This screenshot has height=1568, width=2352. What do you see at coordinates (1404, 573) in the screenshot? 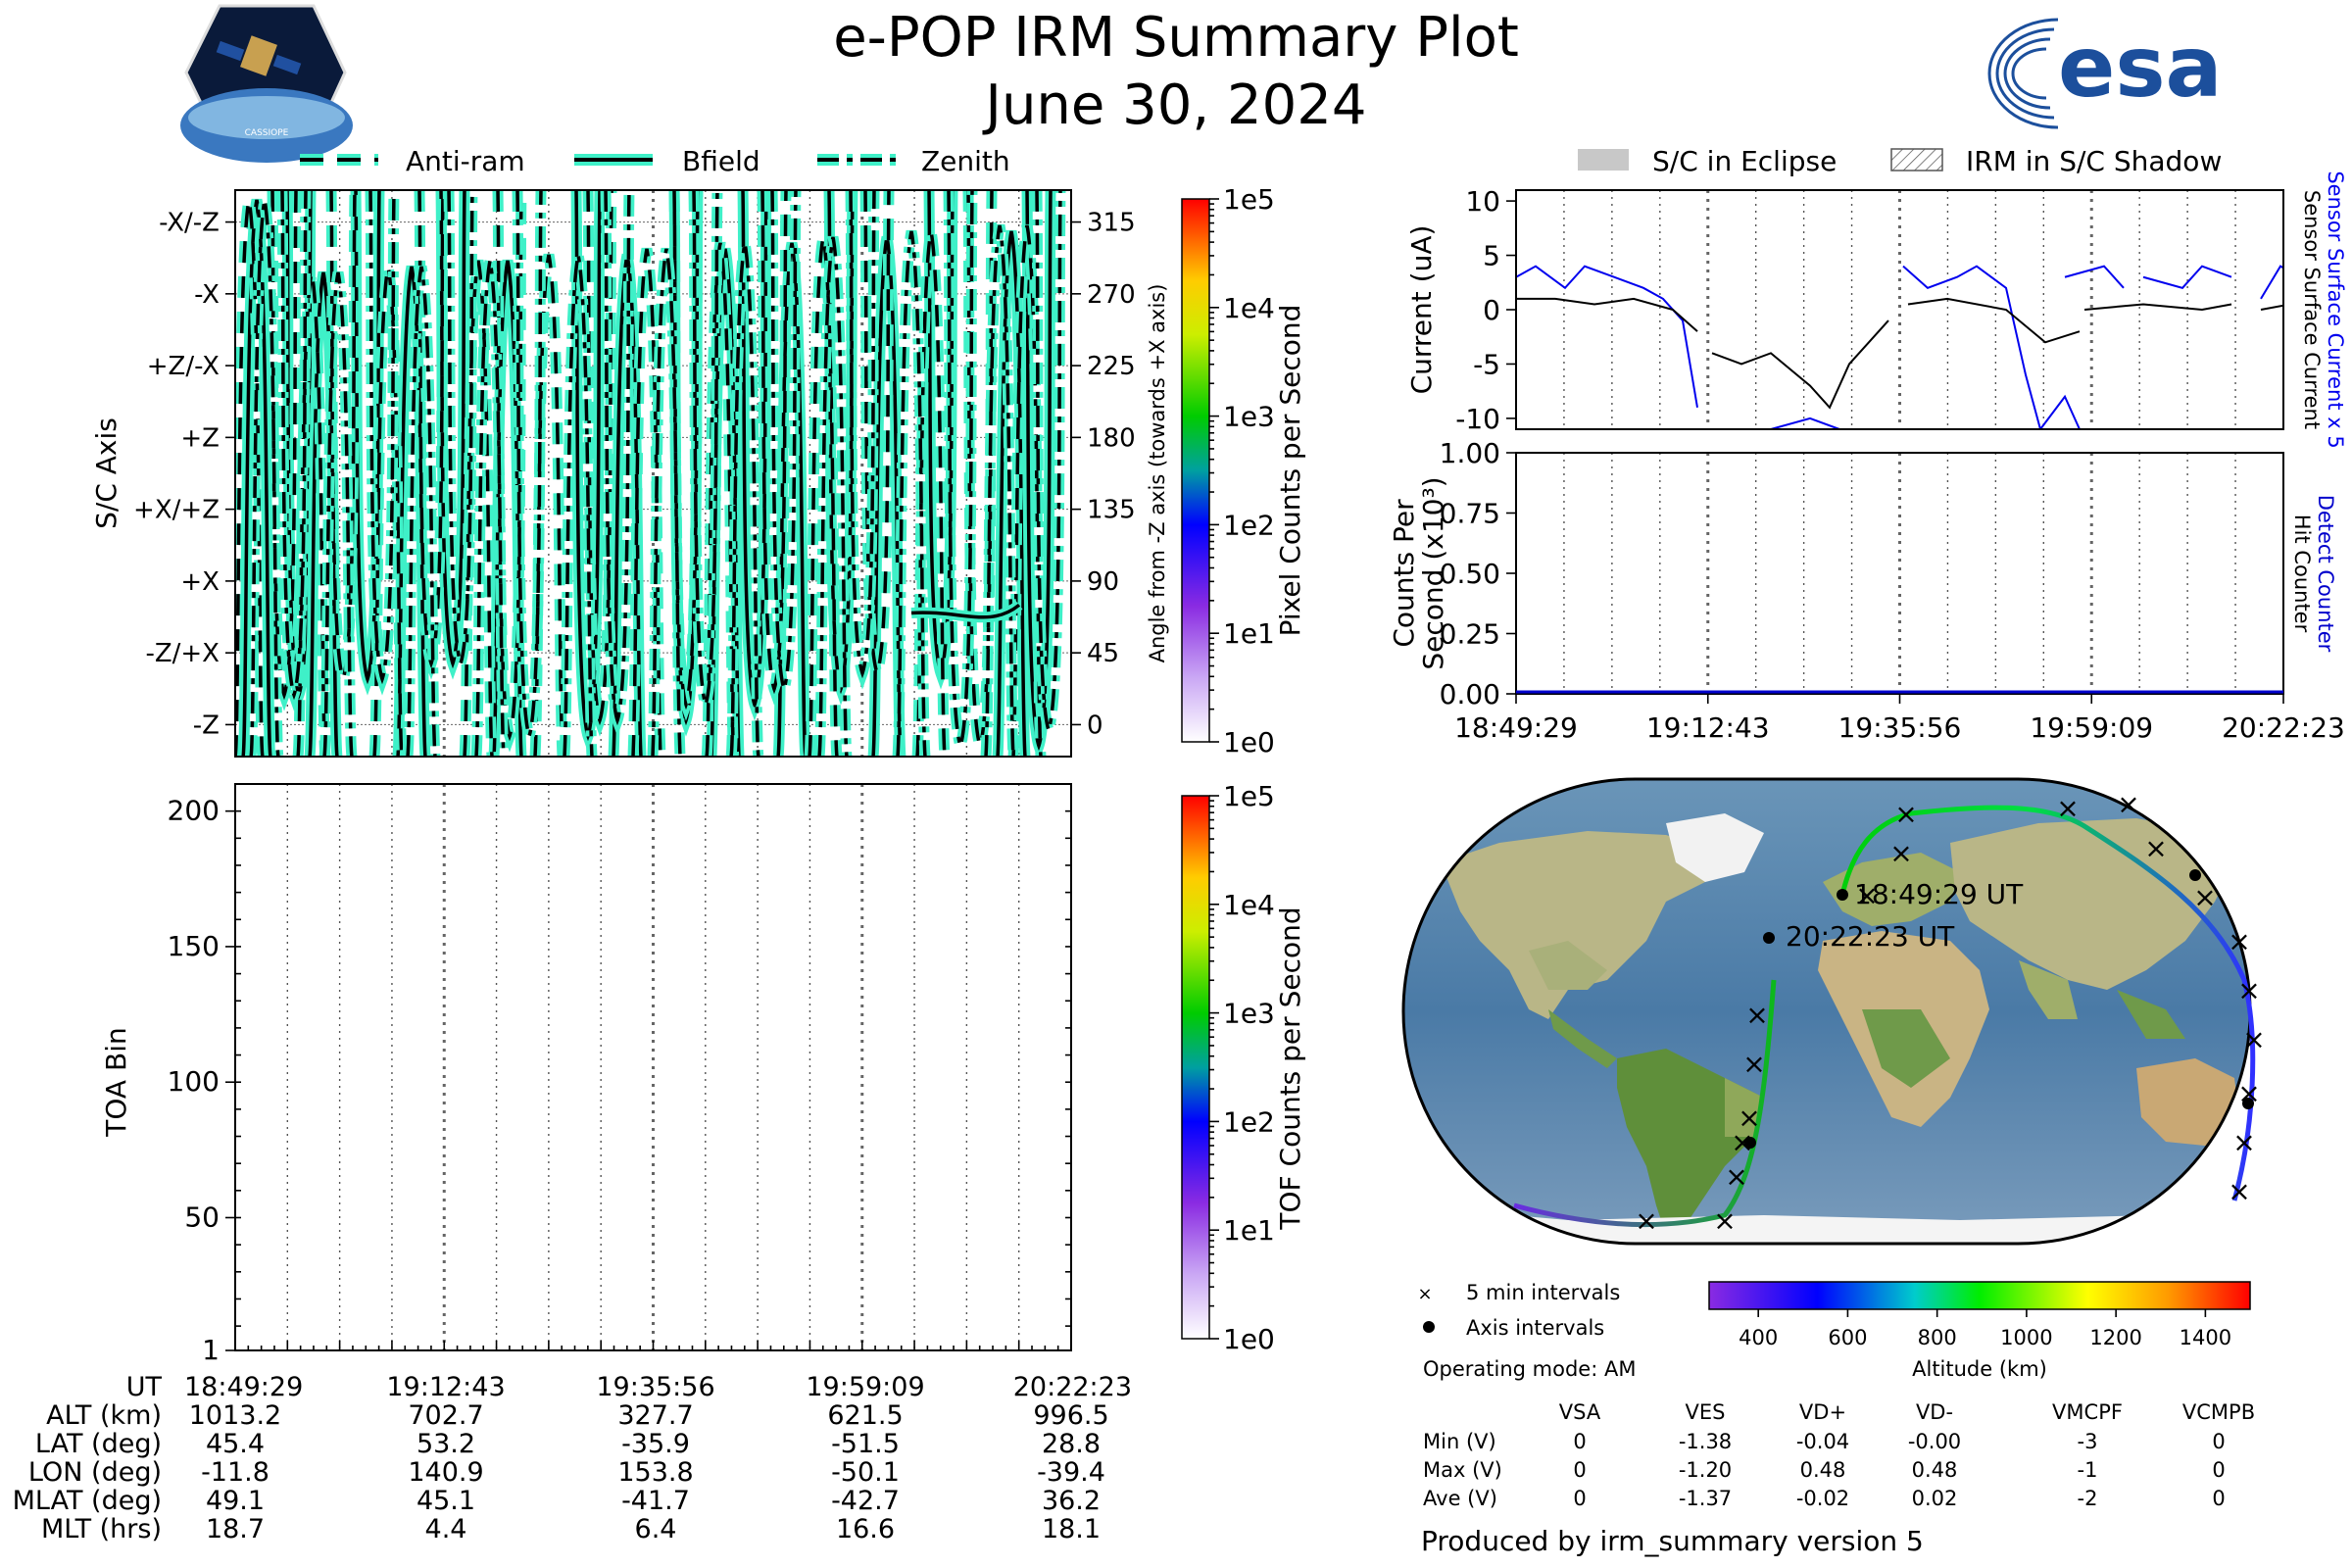
I see `counts-ylabel-line1: Counts Per` at bounding box center [1404, 573].